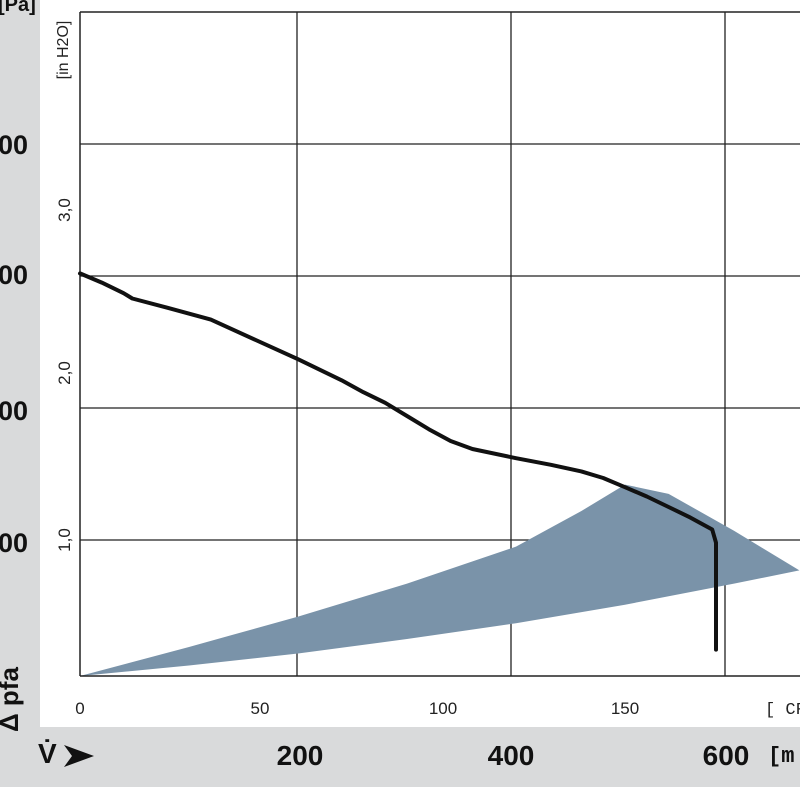 The image size is (800, 800). Describe the element at coordinates (79, 708) in the screenshot. I see `x-tick-label: 0` at that location.